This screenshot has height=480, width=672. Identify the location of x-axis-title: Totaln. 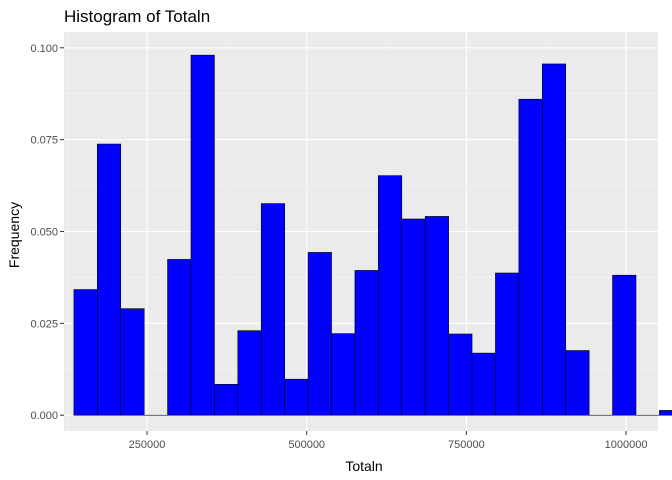
(363, 466).